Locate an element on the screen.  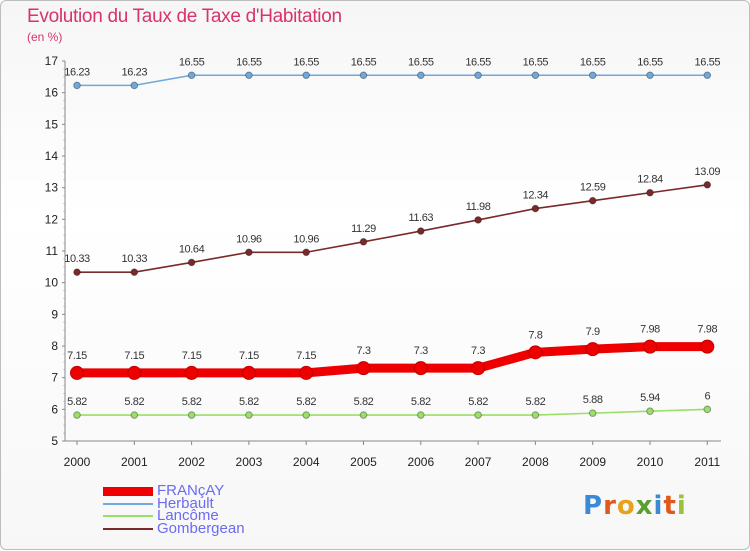
x-tick-label: 2009 is located at coordinates (592, 462).